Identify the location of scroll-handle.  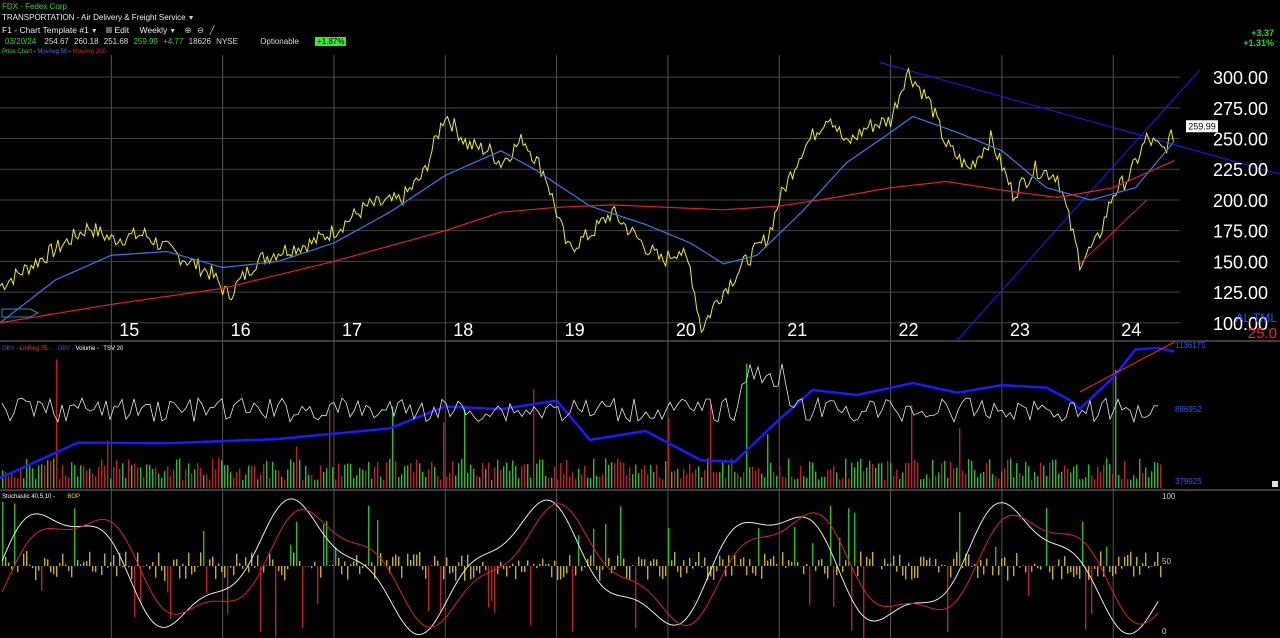
(20, 313).